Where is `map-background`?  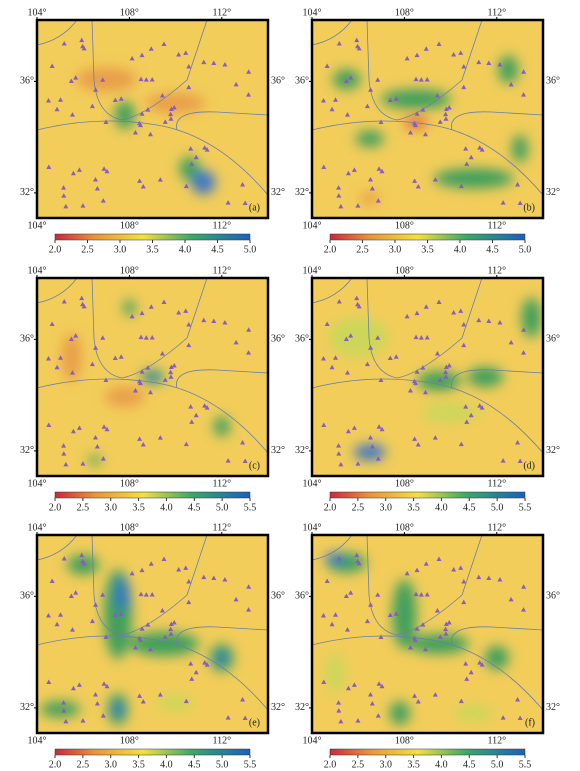
map-background is located at coordinates (152, 119).